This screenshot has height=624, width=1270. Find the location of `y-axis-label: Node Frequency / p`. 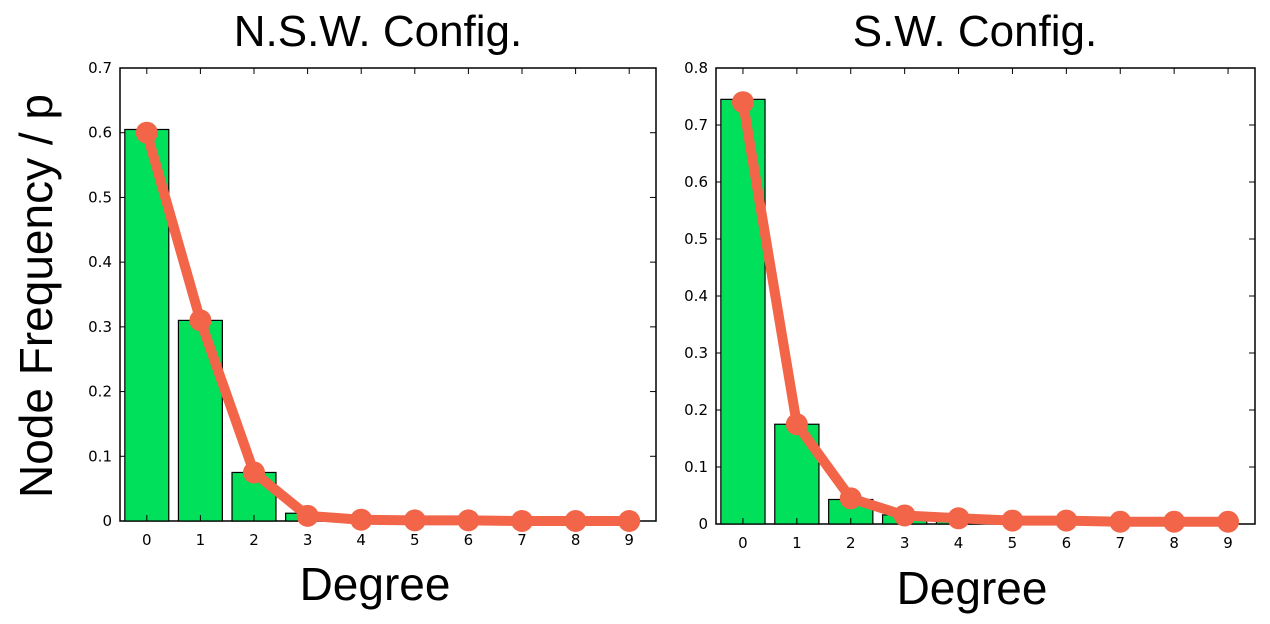

y-axis-label: Node Frequency / p is located at coordinates (36, 296).